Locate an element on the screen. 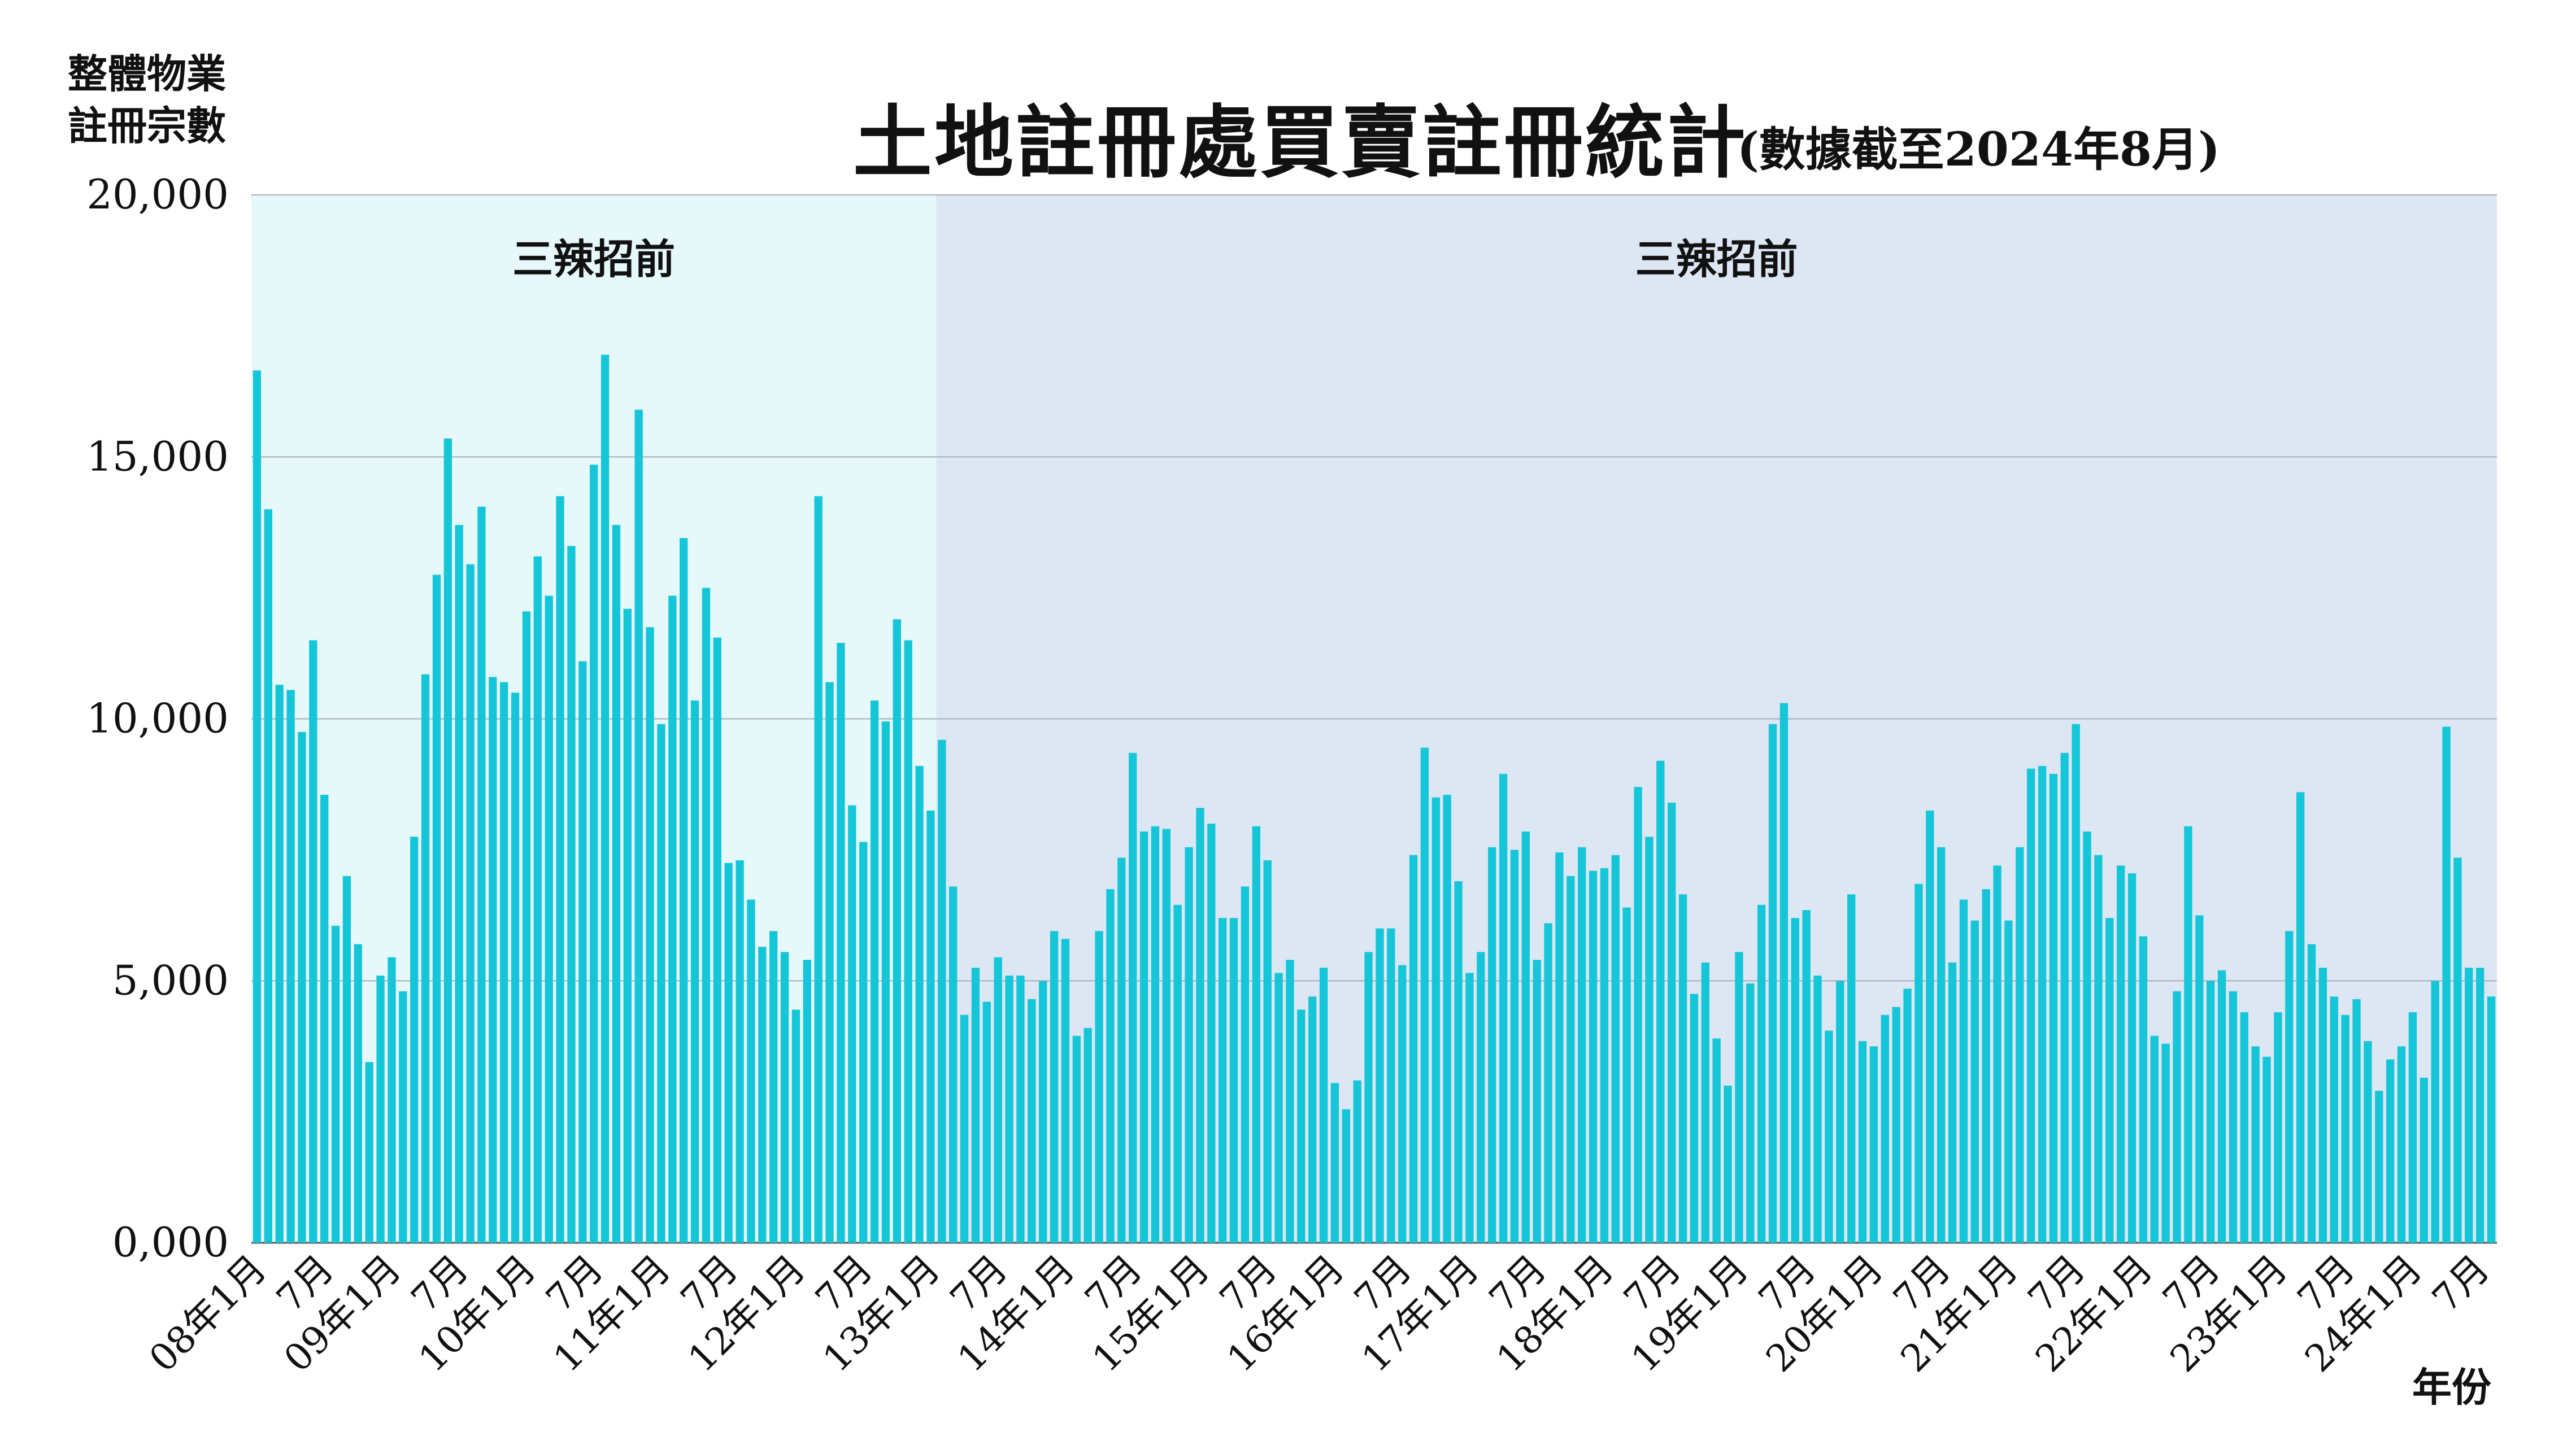 Image resolution: width=2576 pixels, height=1449 pixels. y-tick-label-5000: 5,000 is located at coordinates (170, 980).